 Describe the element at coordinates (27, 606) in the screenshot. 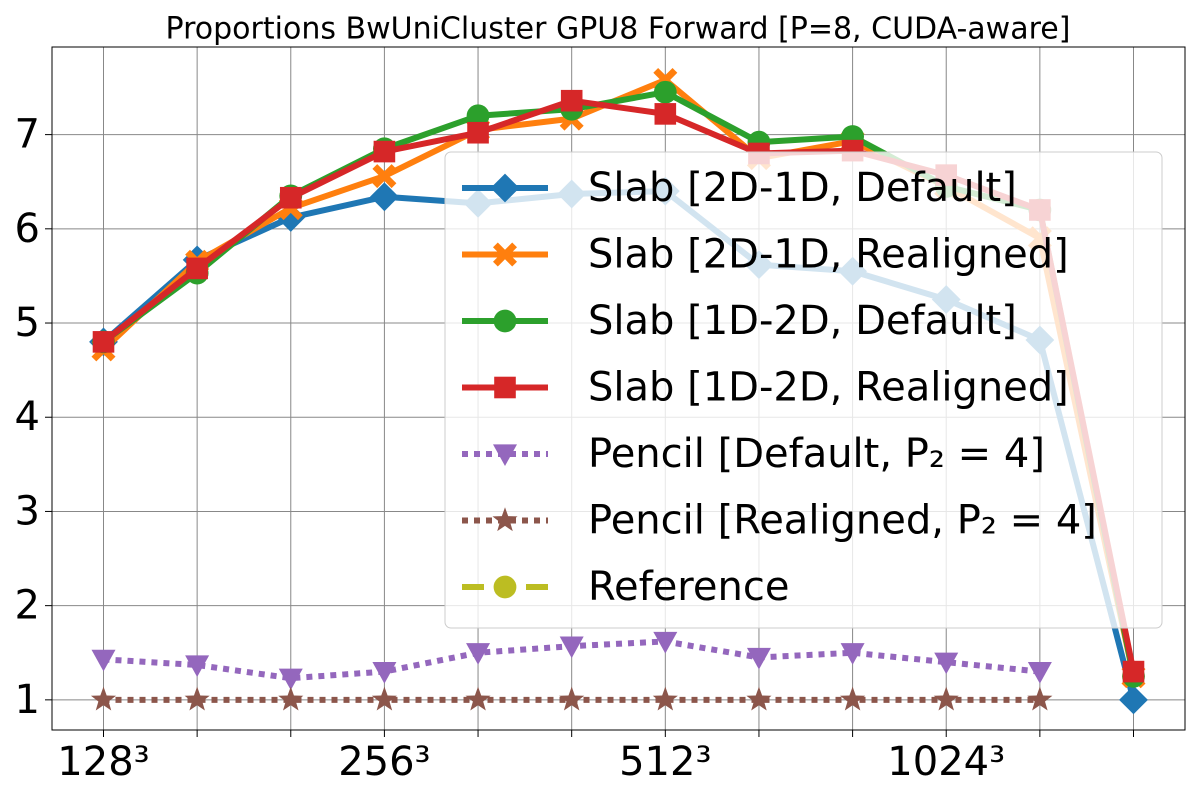

I see `y-tick-label: 2` at that location.